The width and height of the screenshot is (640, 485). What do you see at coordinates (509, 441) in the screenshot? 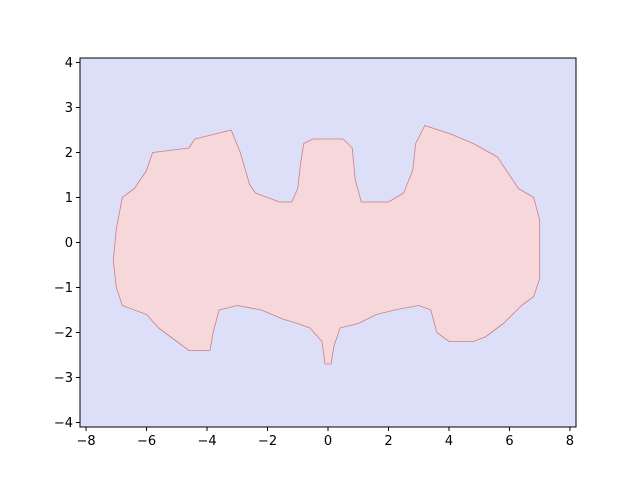
I see `x-tick-label: 6` at bounding box center [509, 441].